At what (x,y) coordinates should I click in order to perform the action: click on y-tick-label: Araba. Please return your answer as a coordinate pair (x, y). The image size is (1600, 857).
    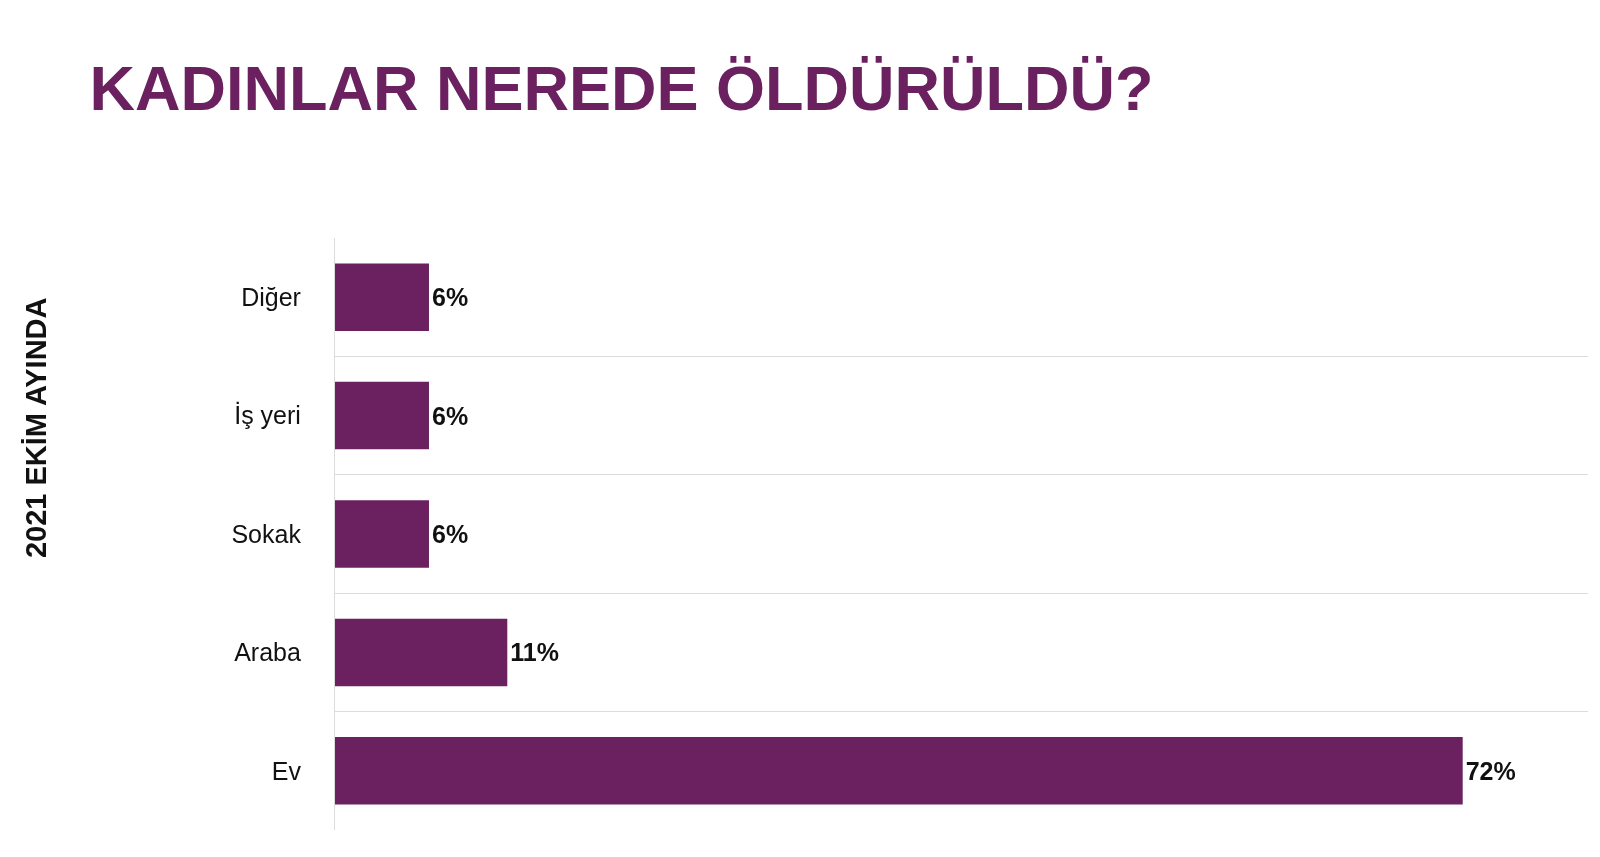
    Looking at the image, I should click on (267, 652).